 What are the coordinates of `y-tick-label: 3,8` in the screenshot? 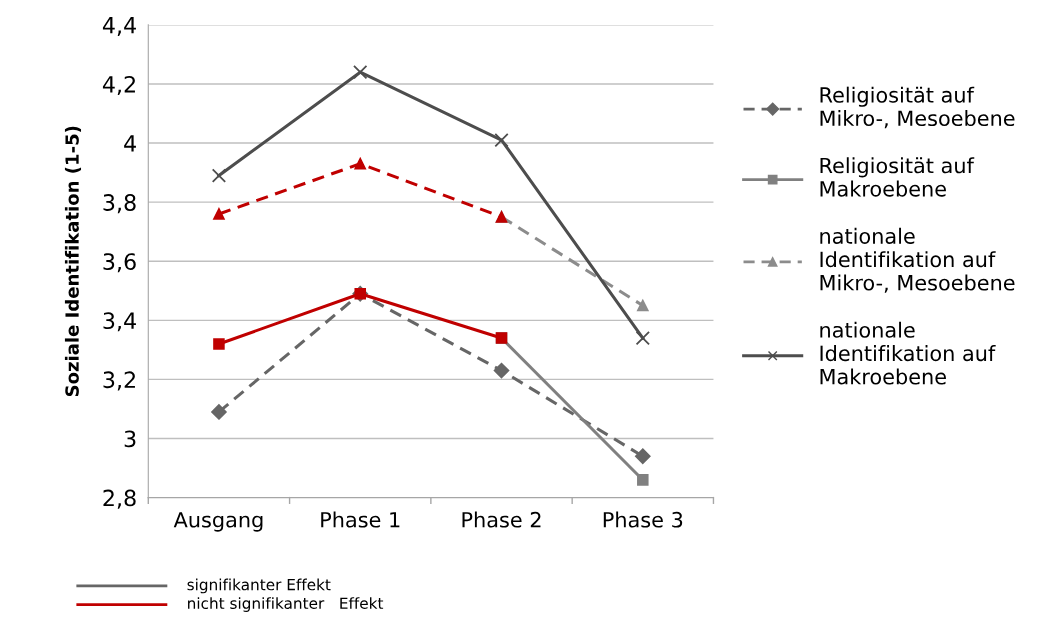 It's located at (119, 204).